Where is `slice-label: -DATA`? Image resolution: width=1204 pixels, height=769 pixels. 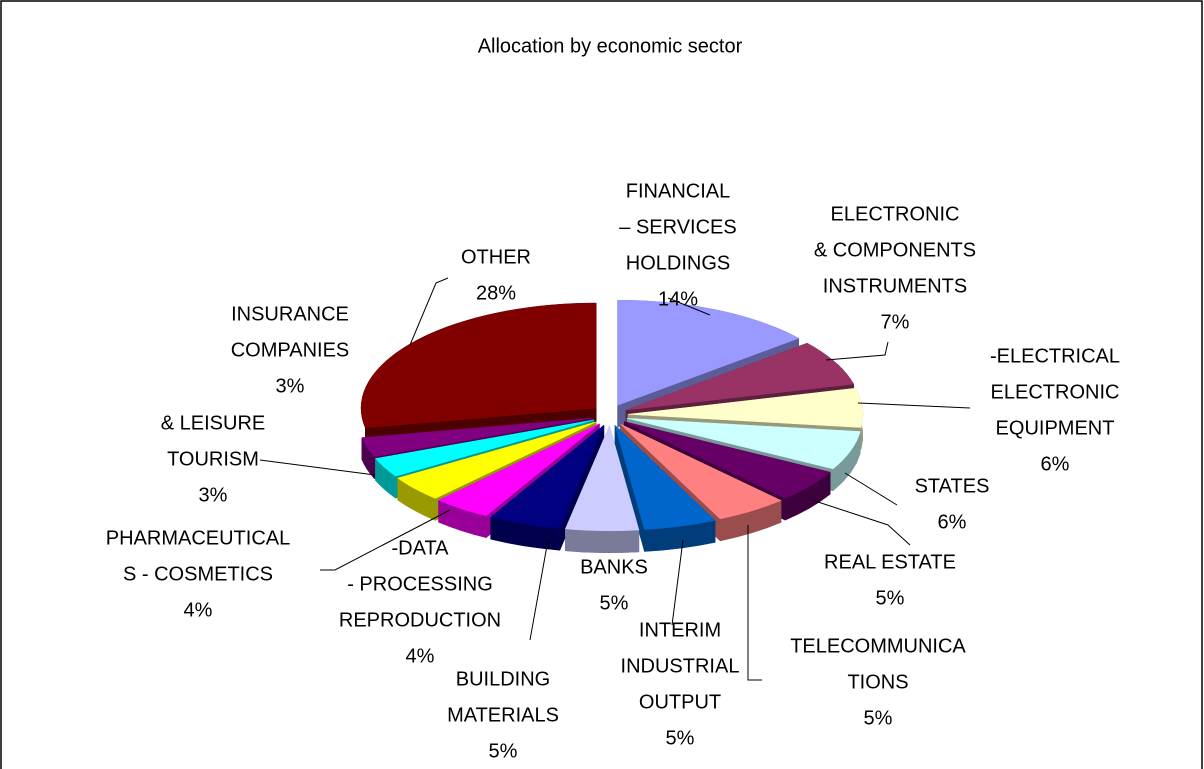
slice-label: -DATA is located at coordinates (420, 548).